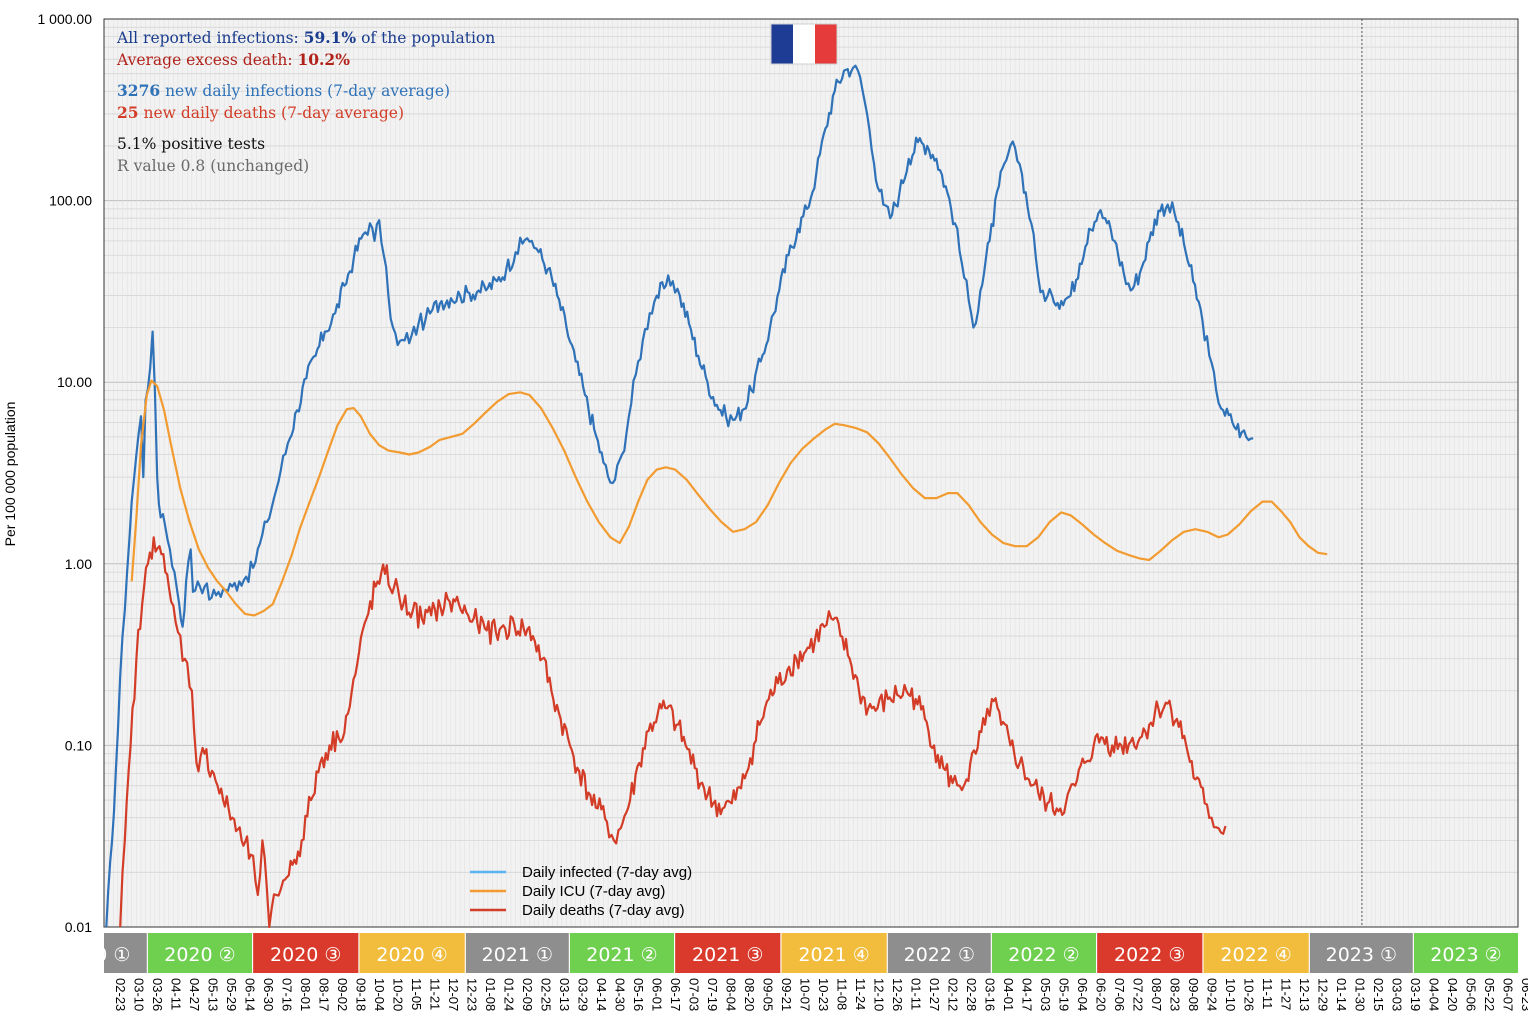 Image resolution: width=1528 pixels, height=1018 pixels. I want to click on x-tick-label: 12-26, so click(897, 994).